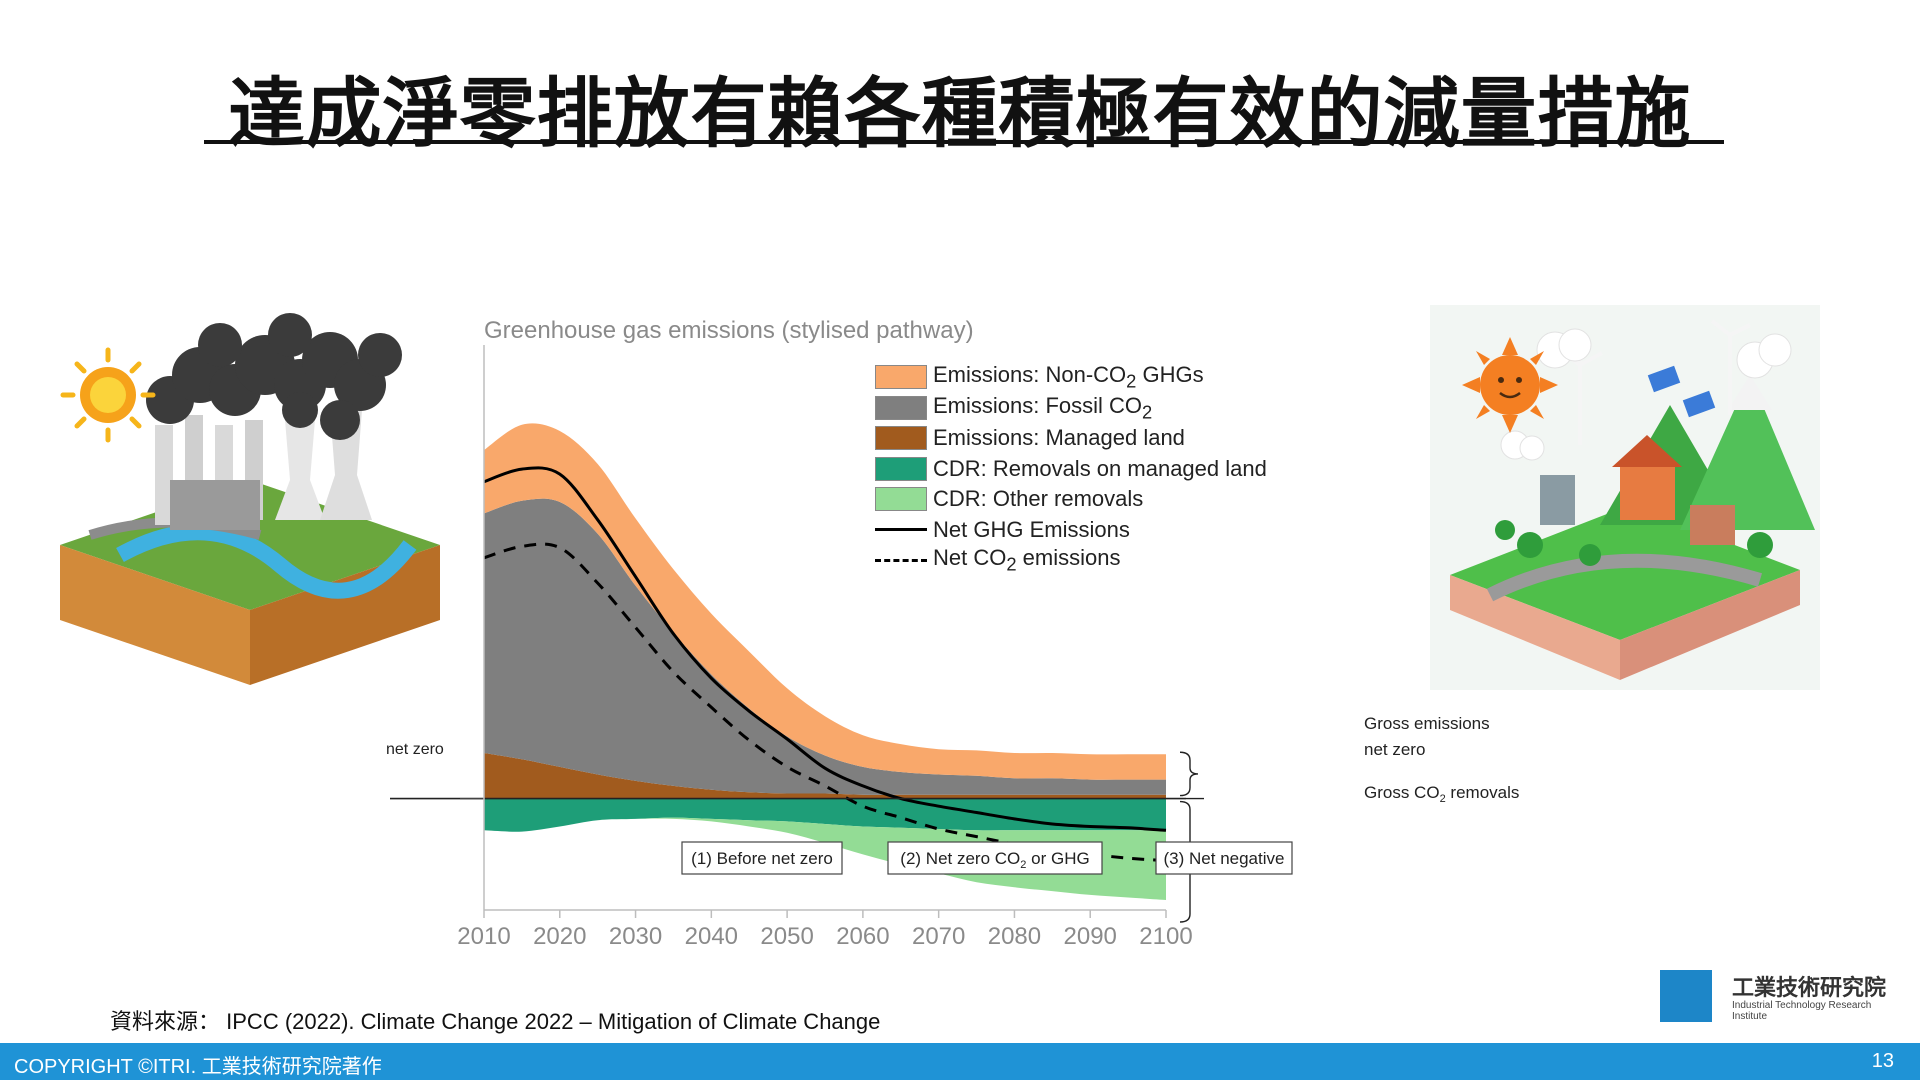 The width and height of the screenshot is (1920, 1080). What do you see at coordinates (1394, 749) in the screenshot?
I see `net-zero-right-label: net zero` at bounding box center [1394, 749].